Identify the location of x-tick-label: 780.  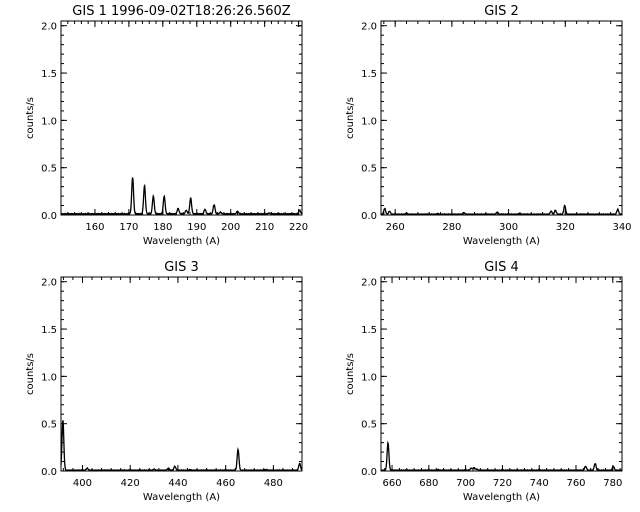
(612, 483).